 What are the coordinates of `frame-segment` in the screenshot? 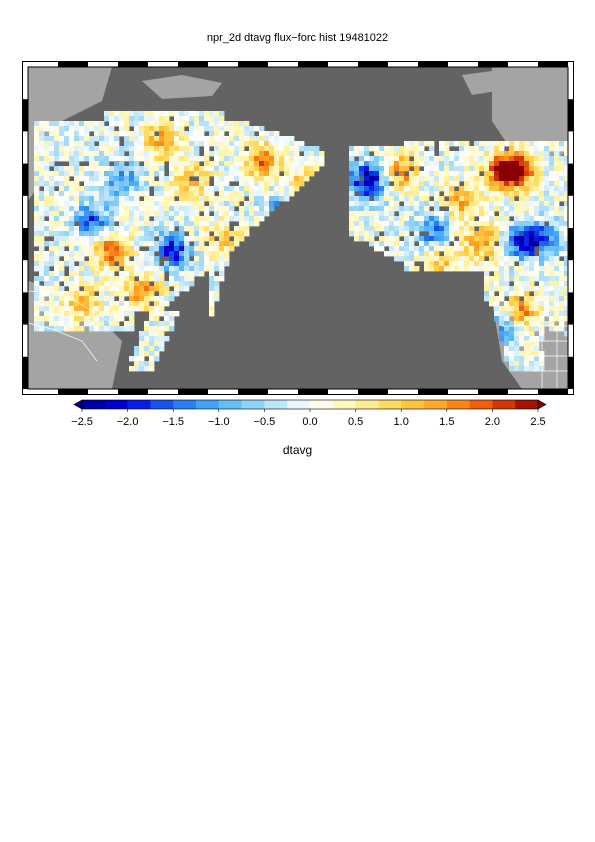 It's located at (373, 64).